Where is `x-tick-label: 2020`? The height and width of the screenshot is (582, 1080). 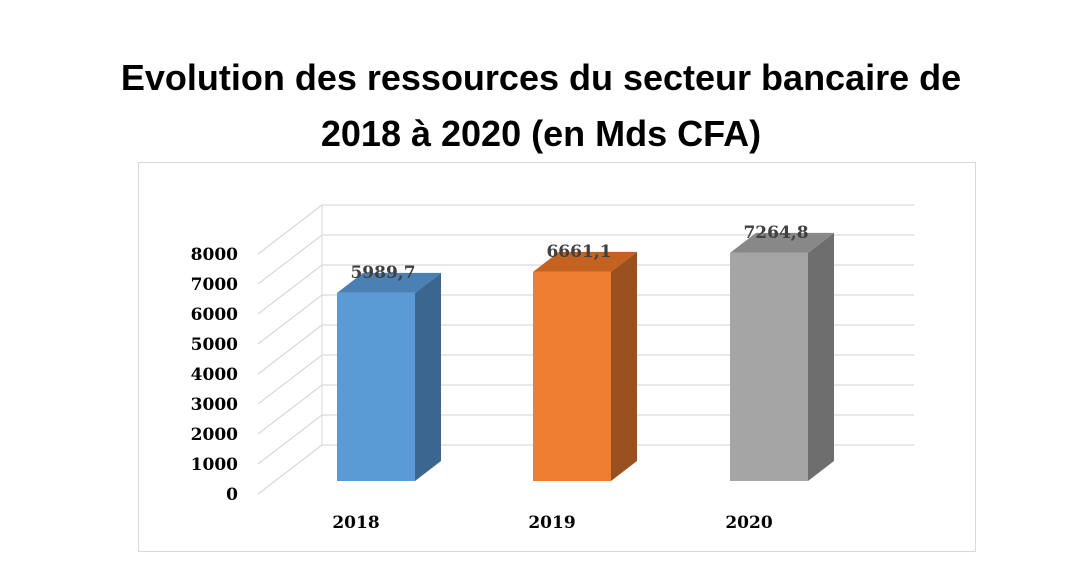 x-tick-label: 2020 is located at coordinates (748, 523).